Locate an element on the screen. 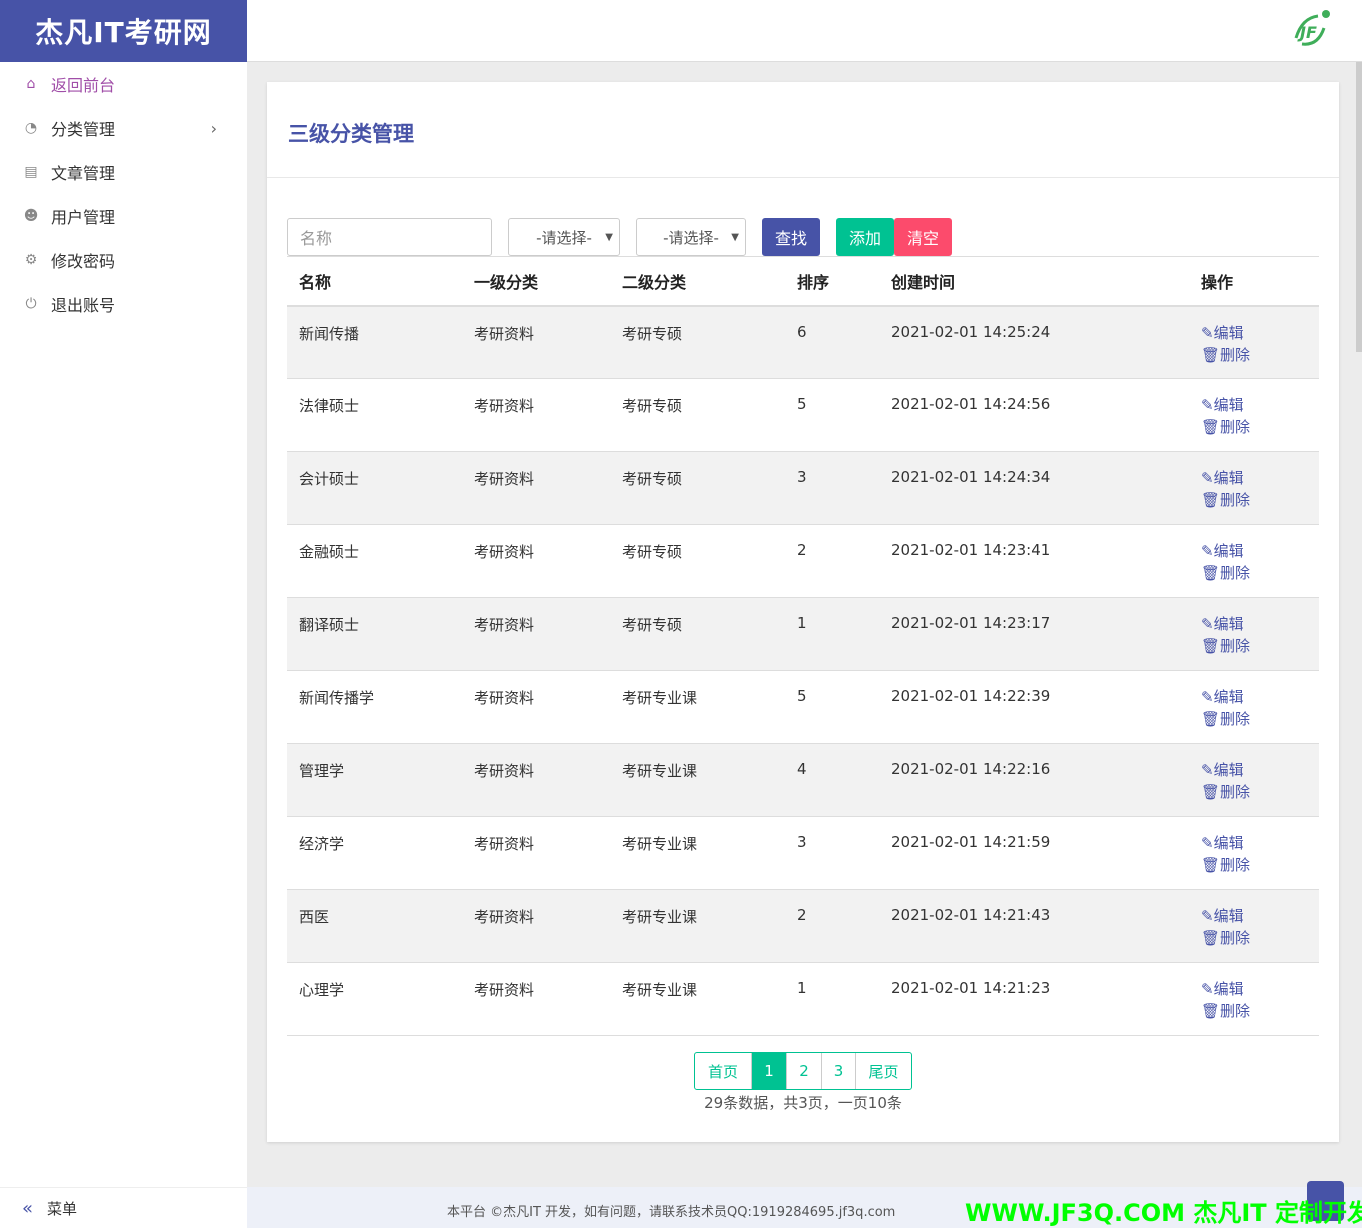 This screenshot has height=1228, width=1362. table-row: 新闻传播学 考研资料 考研专业课 5 2021-02-01 14:22:39 ✎编辑 🗑删除 is located at coordinates (803, 707).